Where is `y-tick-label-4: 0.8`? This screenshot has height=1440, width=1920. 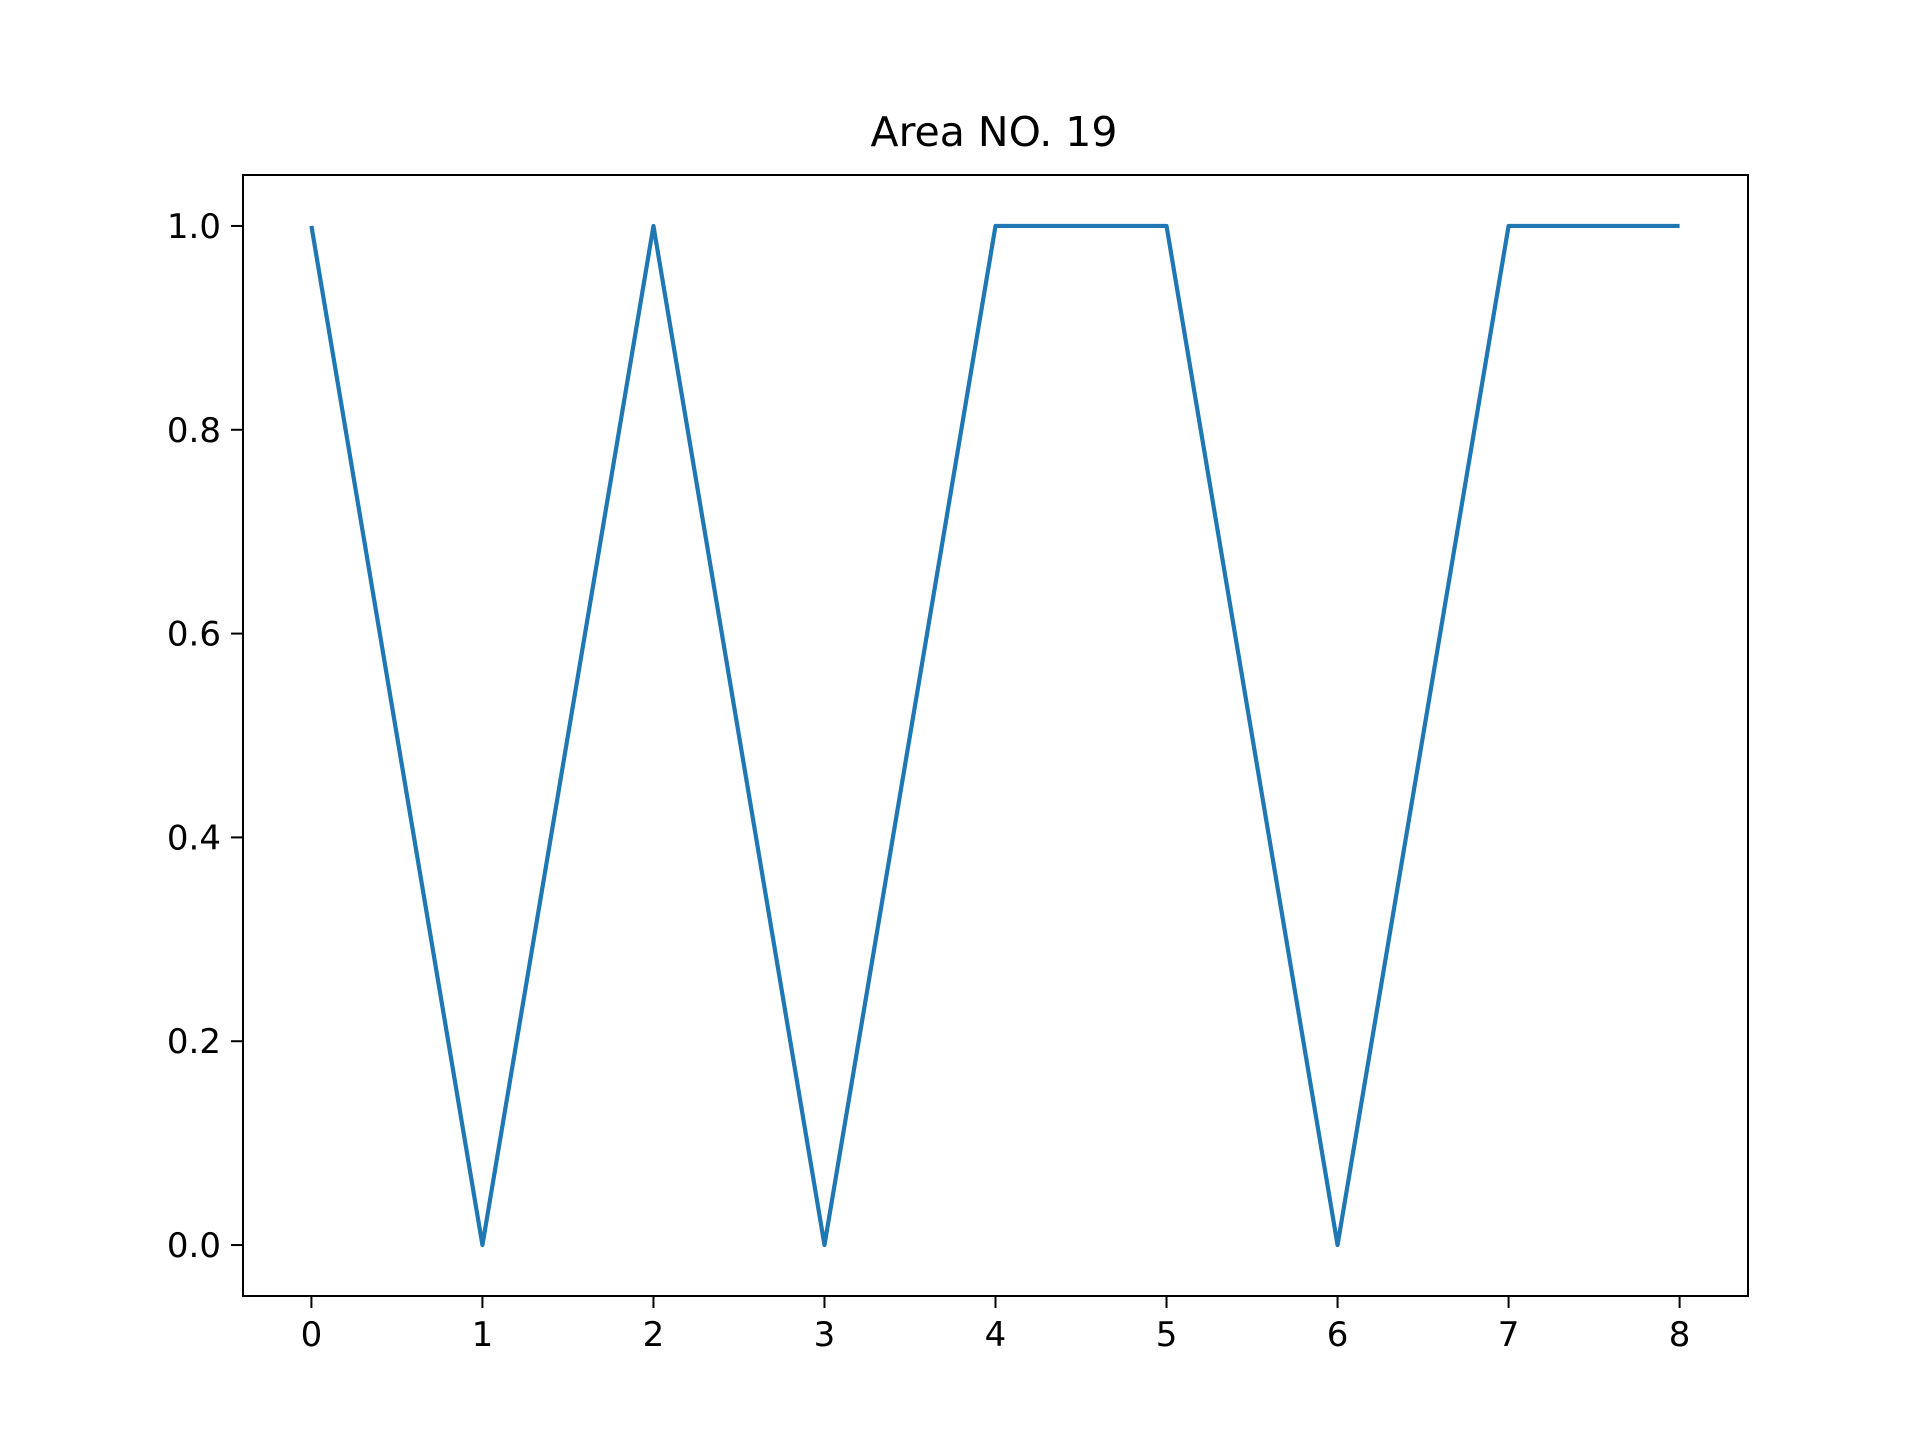 y-tick-label-4: 0.8 is located at coordinates (194, 431).